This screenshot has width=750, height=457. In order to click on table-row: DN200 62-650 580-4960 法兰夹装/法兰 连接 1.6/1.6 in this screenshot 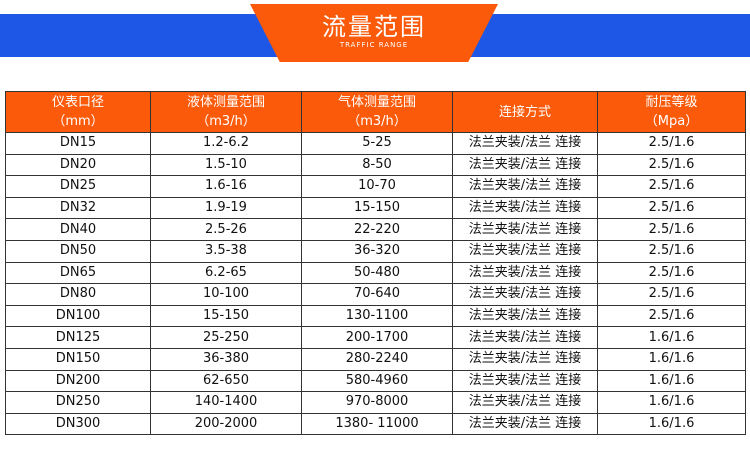, I will do `click(375, 381)`.